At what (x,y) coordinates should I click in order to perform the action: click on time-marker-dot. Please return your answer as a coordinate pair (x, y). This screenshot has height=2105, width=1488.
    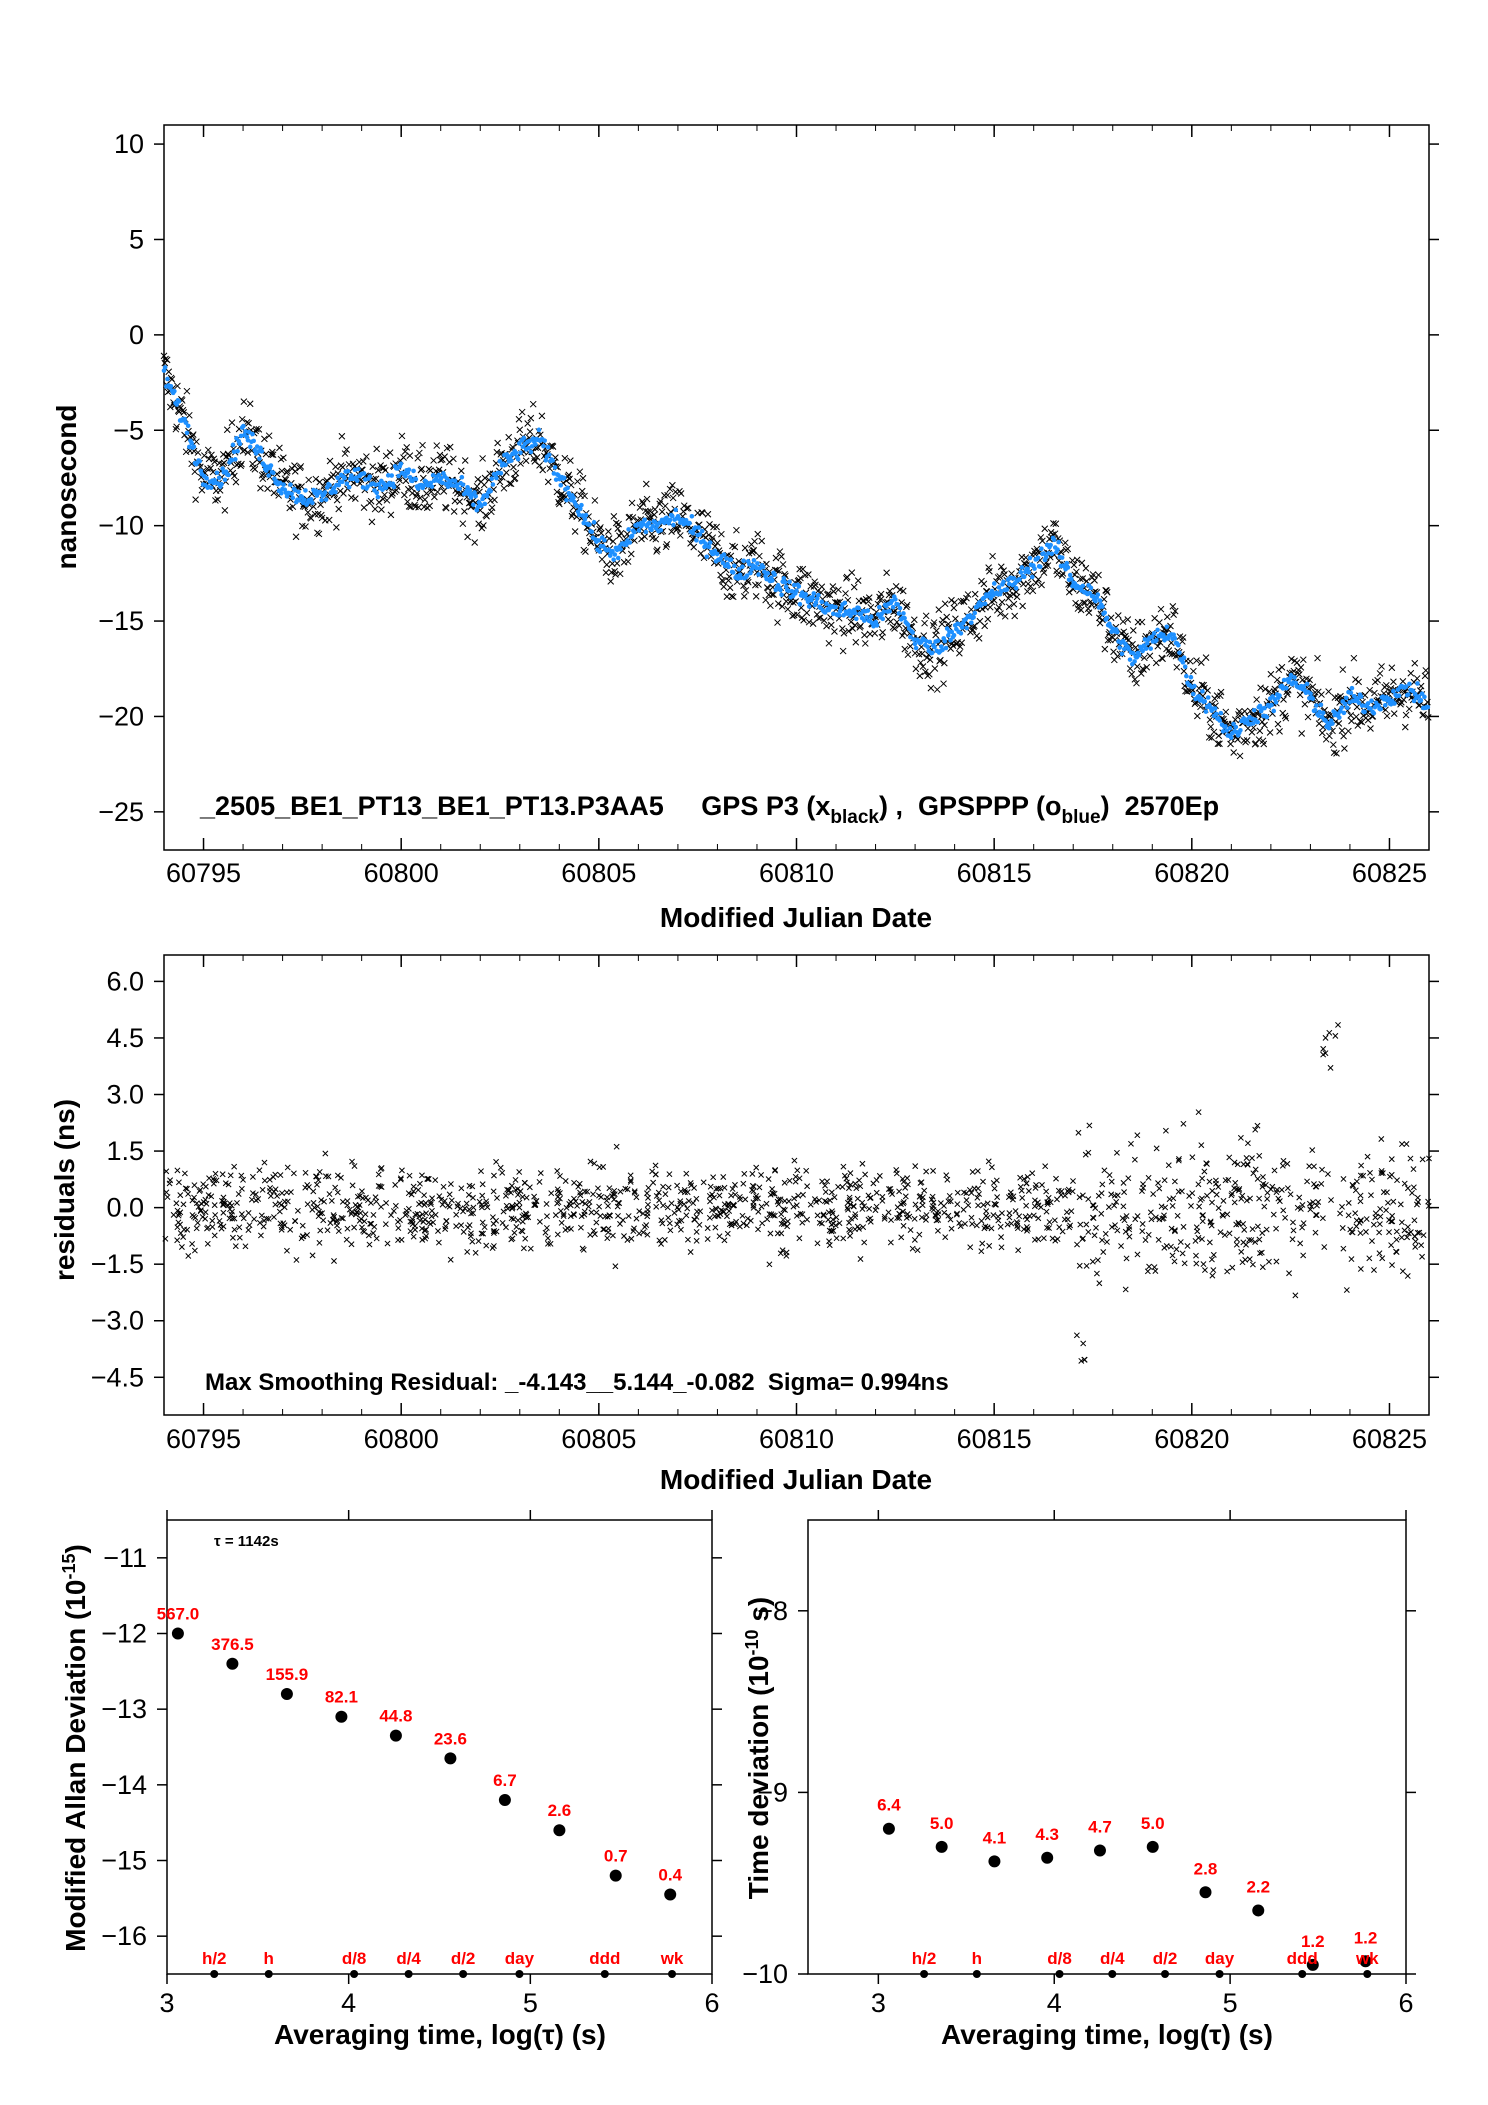
    Looking at the image, I should click on (463, 1974).